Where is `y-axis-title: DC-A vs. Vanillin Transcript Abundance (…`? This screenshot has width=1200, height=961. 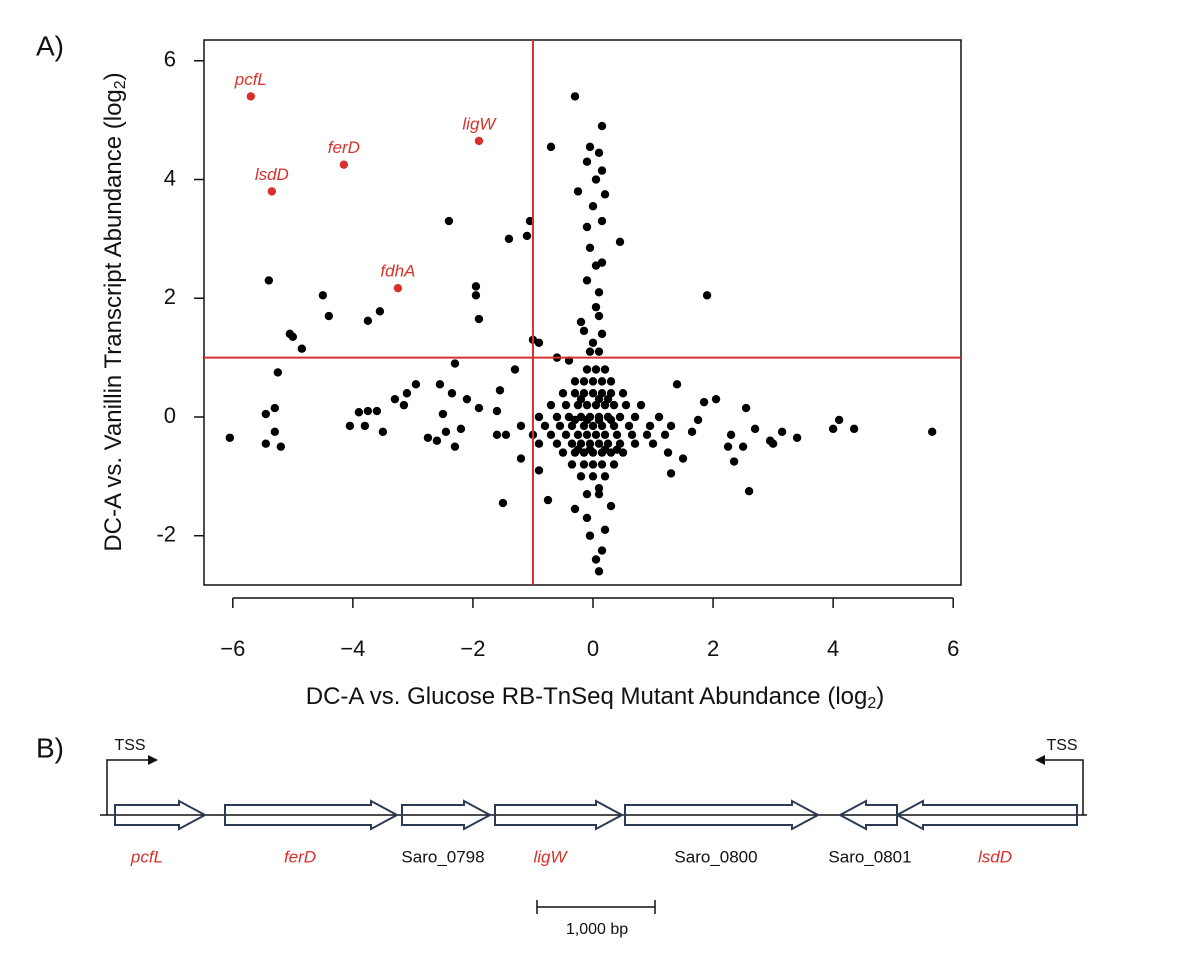 y-axis-title: DC-A vs. Vanillin Transcript Abundance (… is located at coordinates (114, 311).